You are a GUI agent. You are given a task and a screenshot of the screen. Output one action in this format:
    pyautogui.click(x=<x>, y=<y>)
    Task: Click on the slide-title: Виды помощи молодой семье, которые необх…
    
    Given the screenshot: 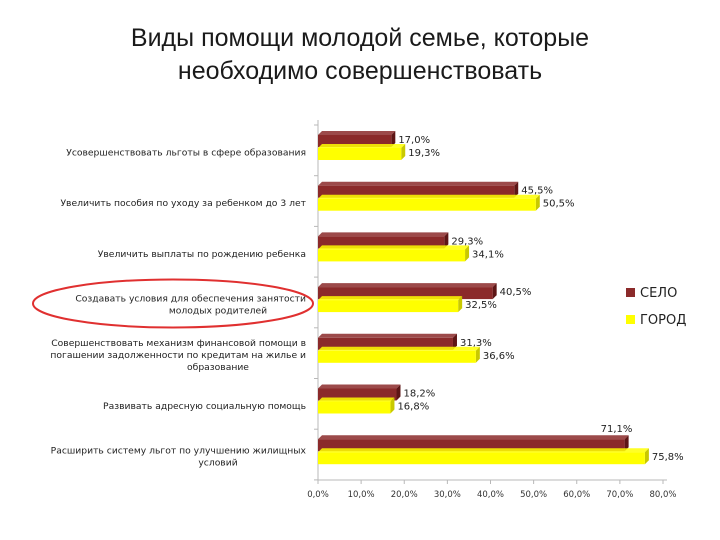 What is the action you would take?
    pyautogui.click(x=360, y=55)
    